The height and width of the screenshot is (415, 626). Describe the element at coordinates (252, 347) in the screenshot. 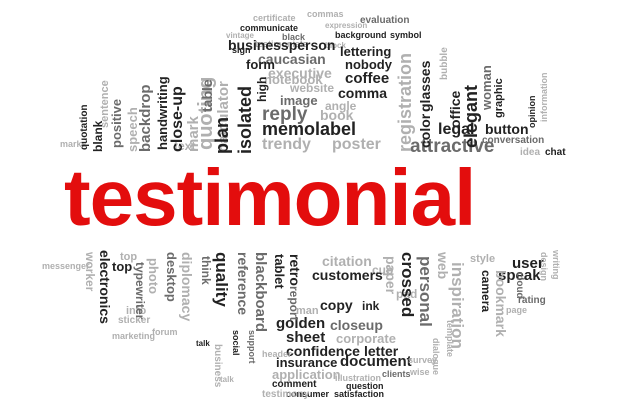

I see `word: support` at that location.